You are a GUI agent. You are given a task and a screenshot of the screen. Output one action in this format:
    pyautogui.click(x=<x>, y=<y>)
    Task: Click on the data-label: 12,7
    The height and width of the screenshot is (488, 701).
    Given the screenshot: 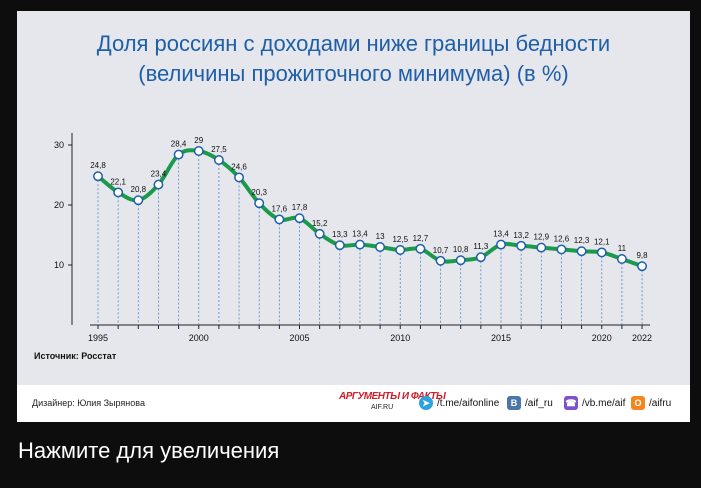 What is the action you would take?
    pyautogui.click(x=421, y=238)
    